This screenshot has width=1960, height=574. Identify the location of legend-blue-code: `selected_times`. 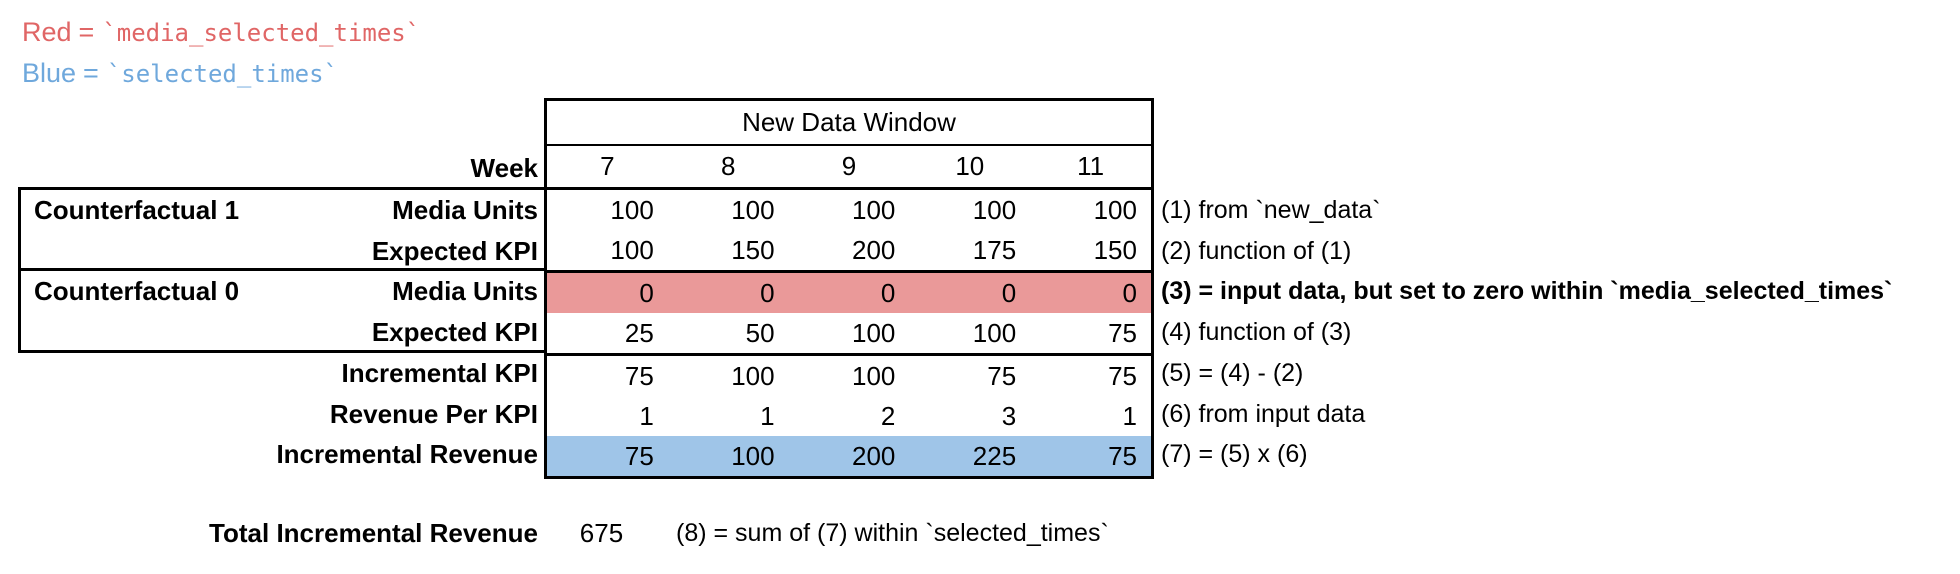
(222, 74).